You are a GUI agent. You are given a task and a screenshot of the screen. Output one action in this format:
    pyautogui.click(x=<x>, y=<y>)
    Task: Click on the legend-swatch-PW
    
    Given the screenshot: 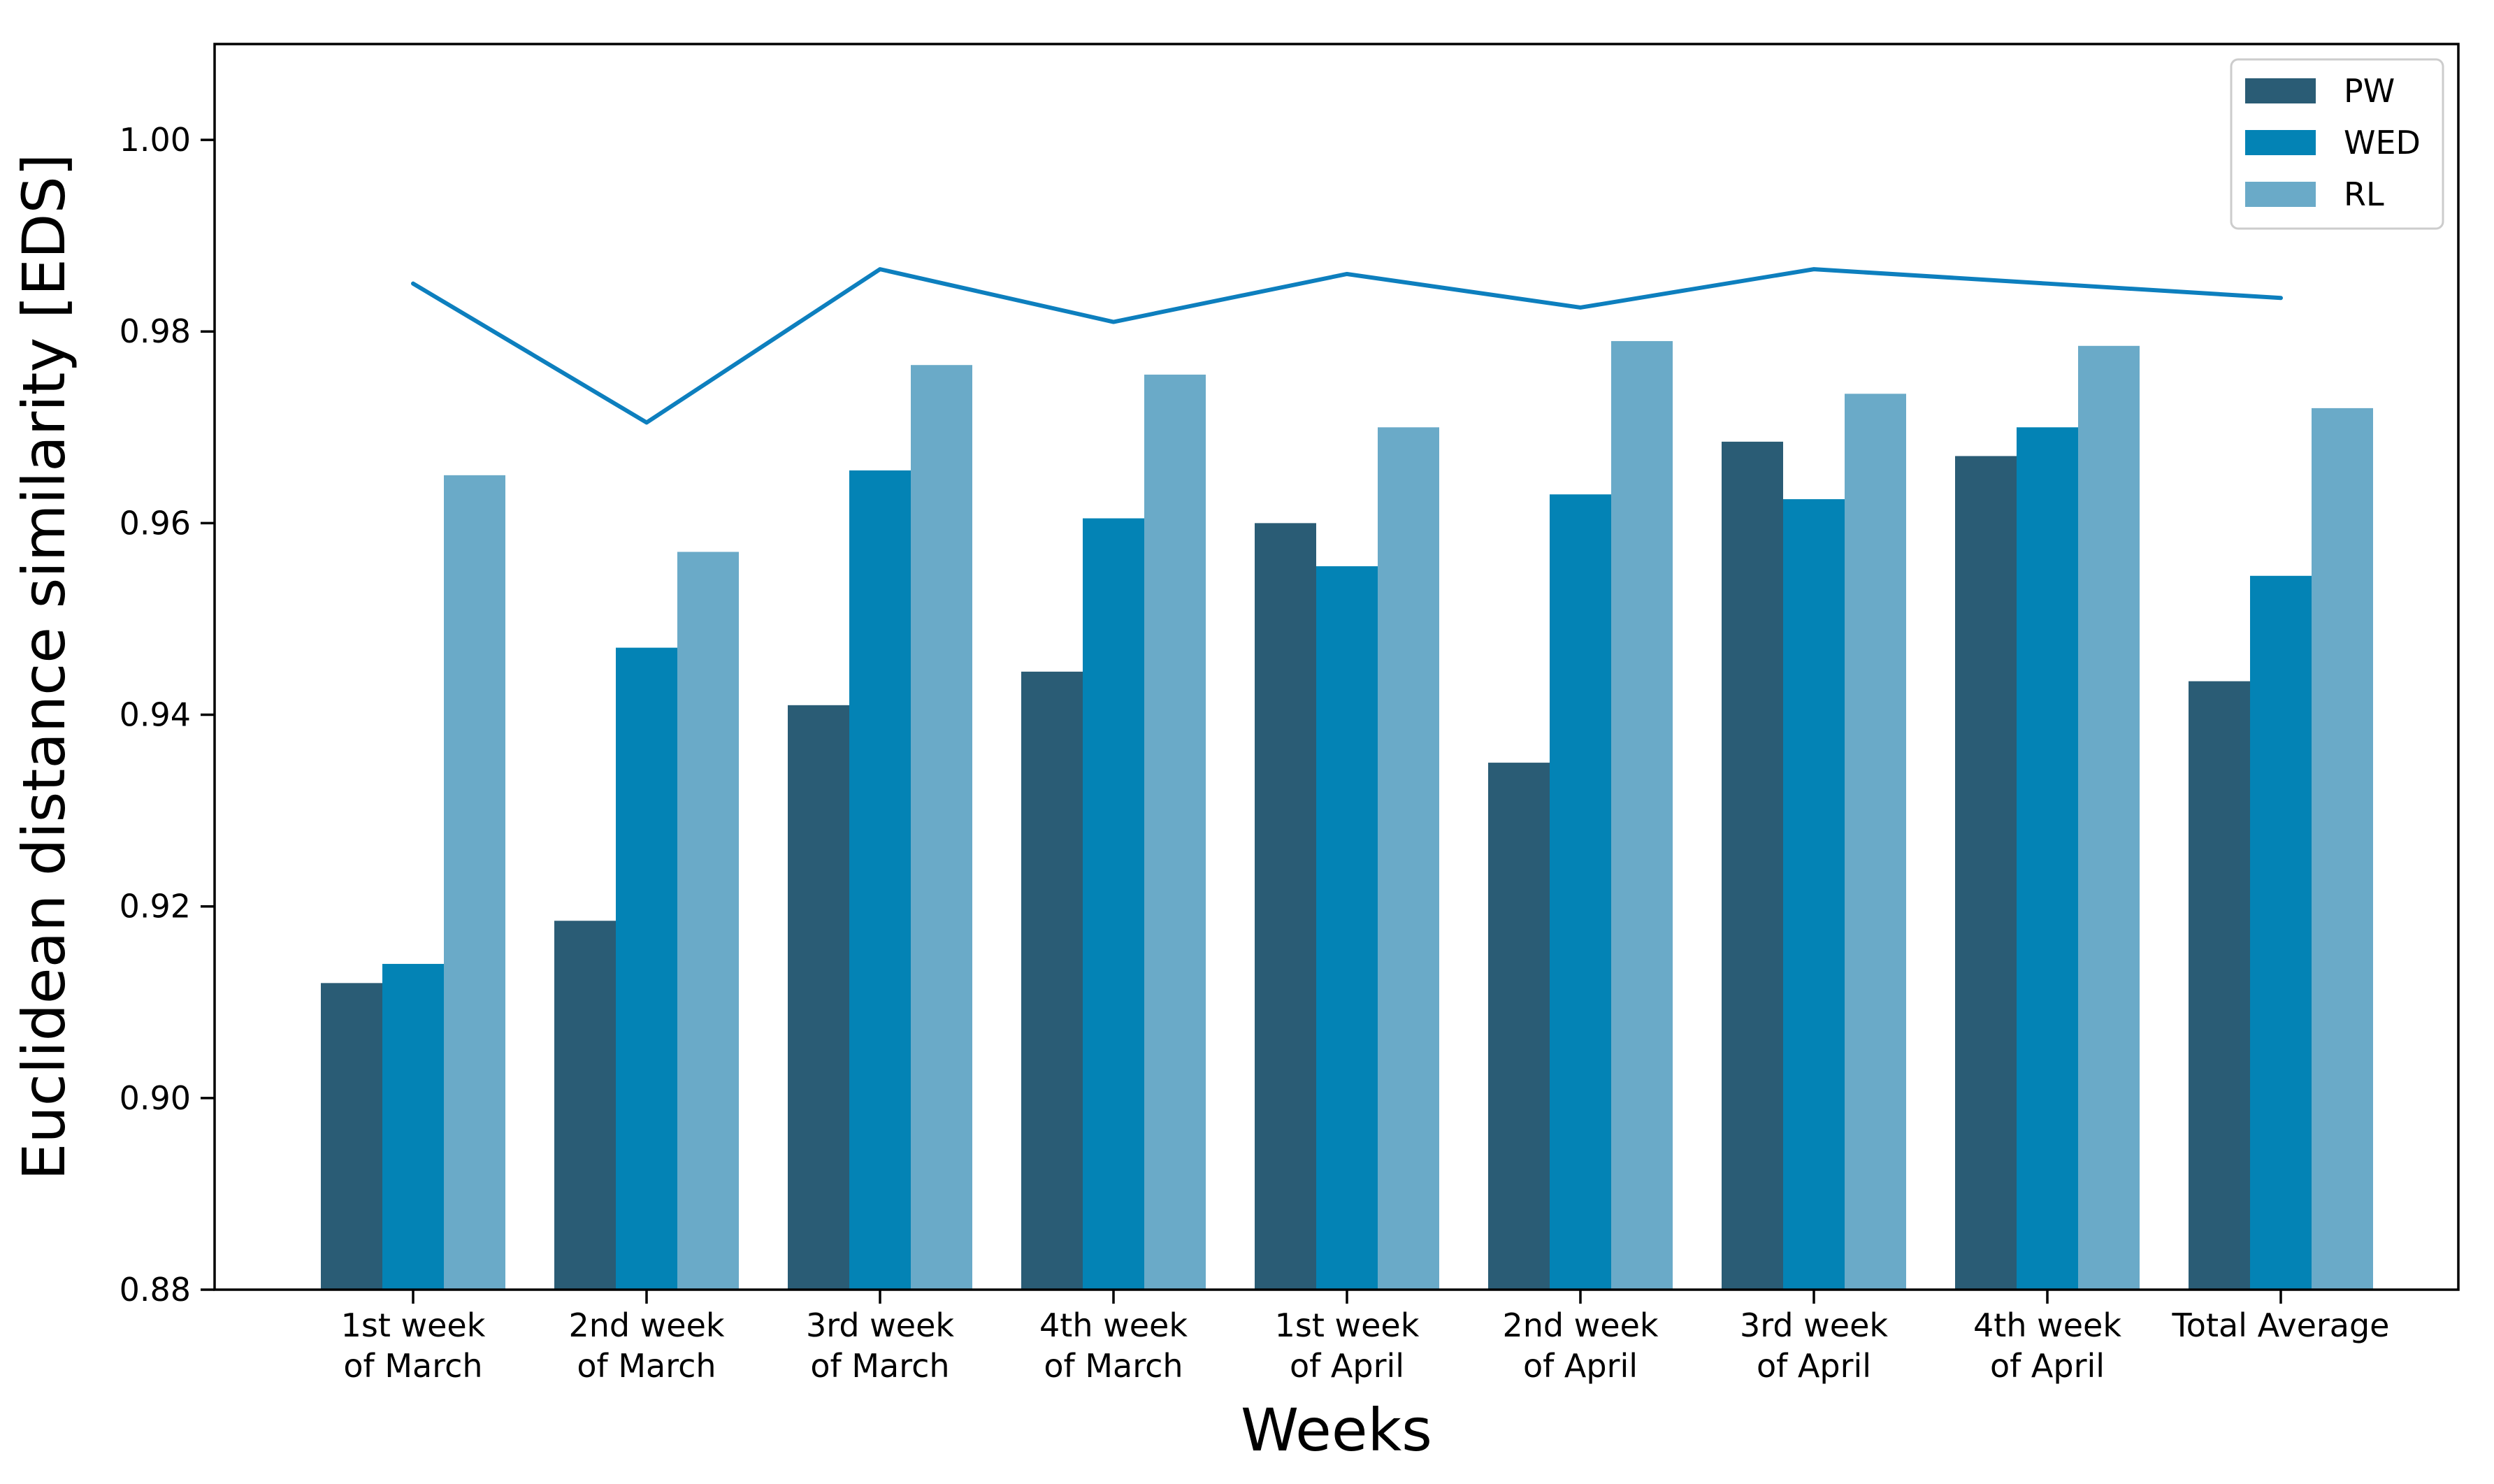 What is the action you would take?
    pyautogui.click(x=2280, y=90)
    